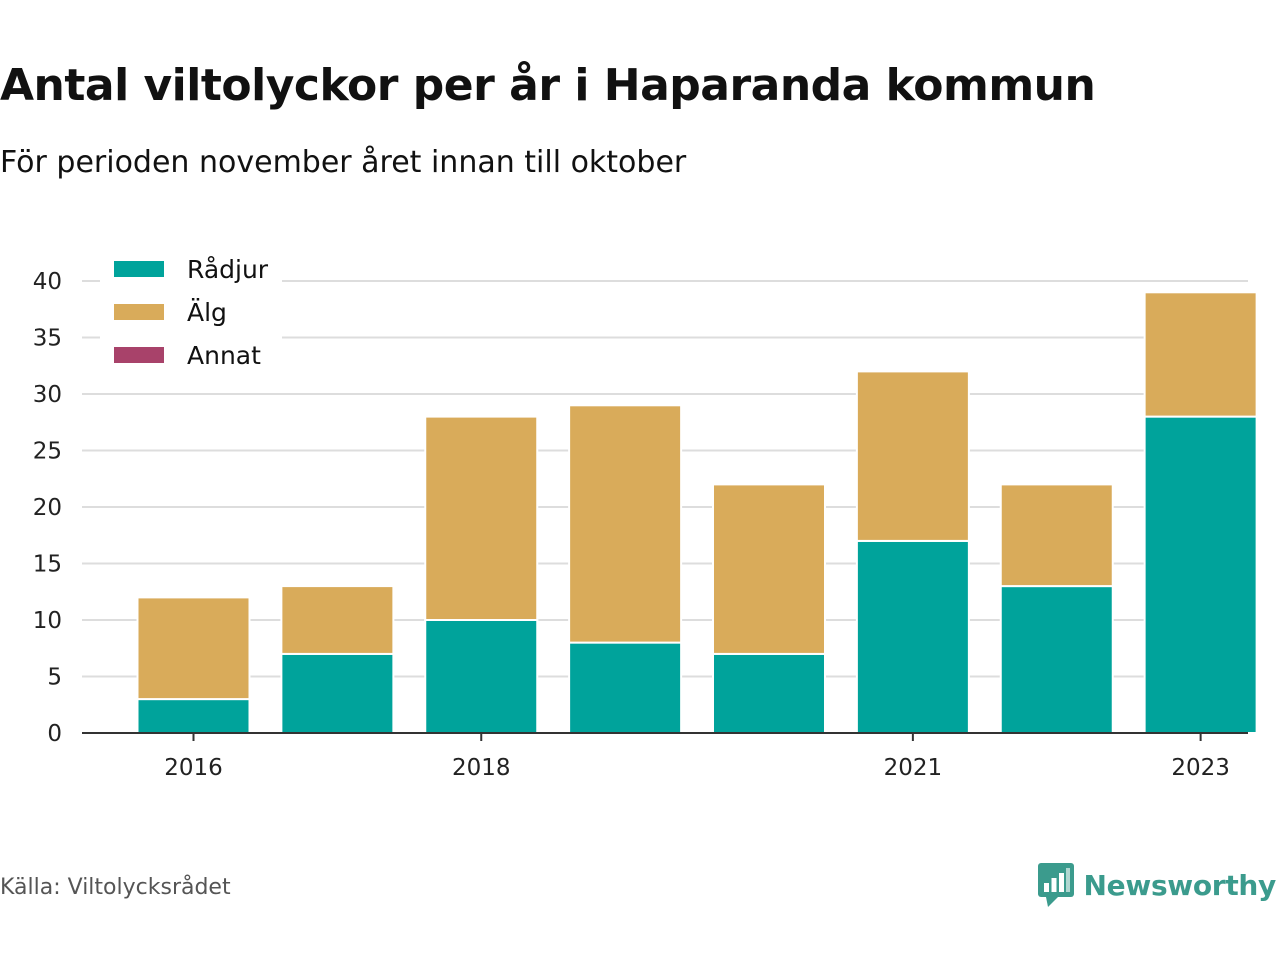 The width and height of the screenshot is (1280, 960). What do you see at coordinates (47, 282) in the screenshot?
I see `y-tick-label-40: 40` at bounding box center [47, 282].